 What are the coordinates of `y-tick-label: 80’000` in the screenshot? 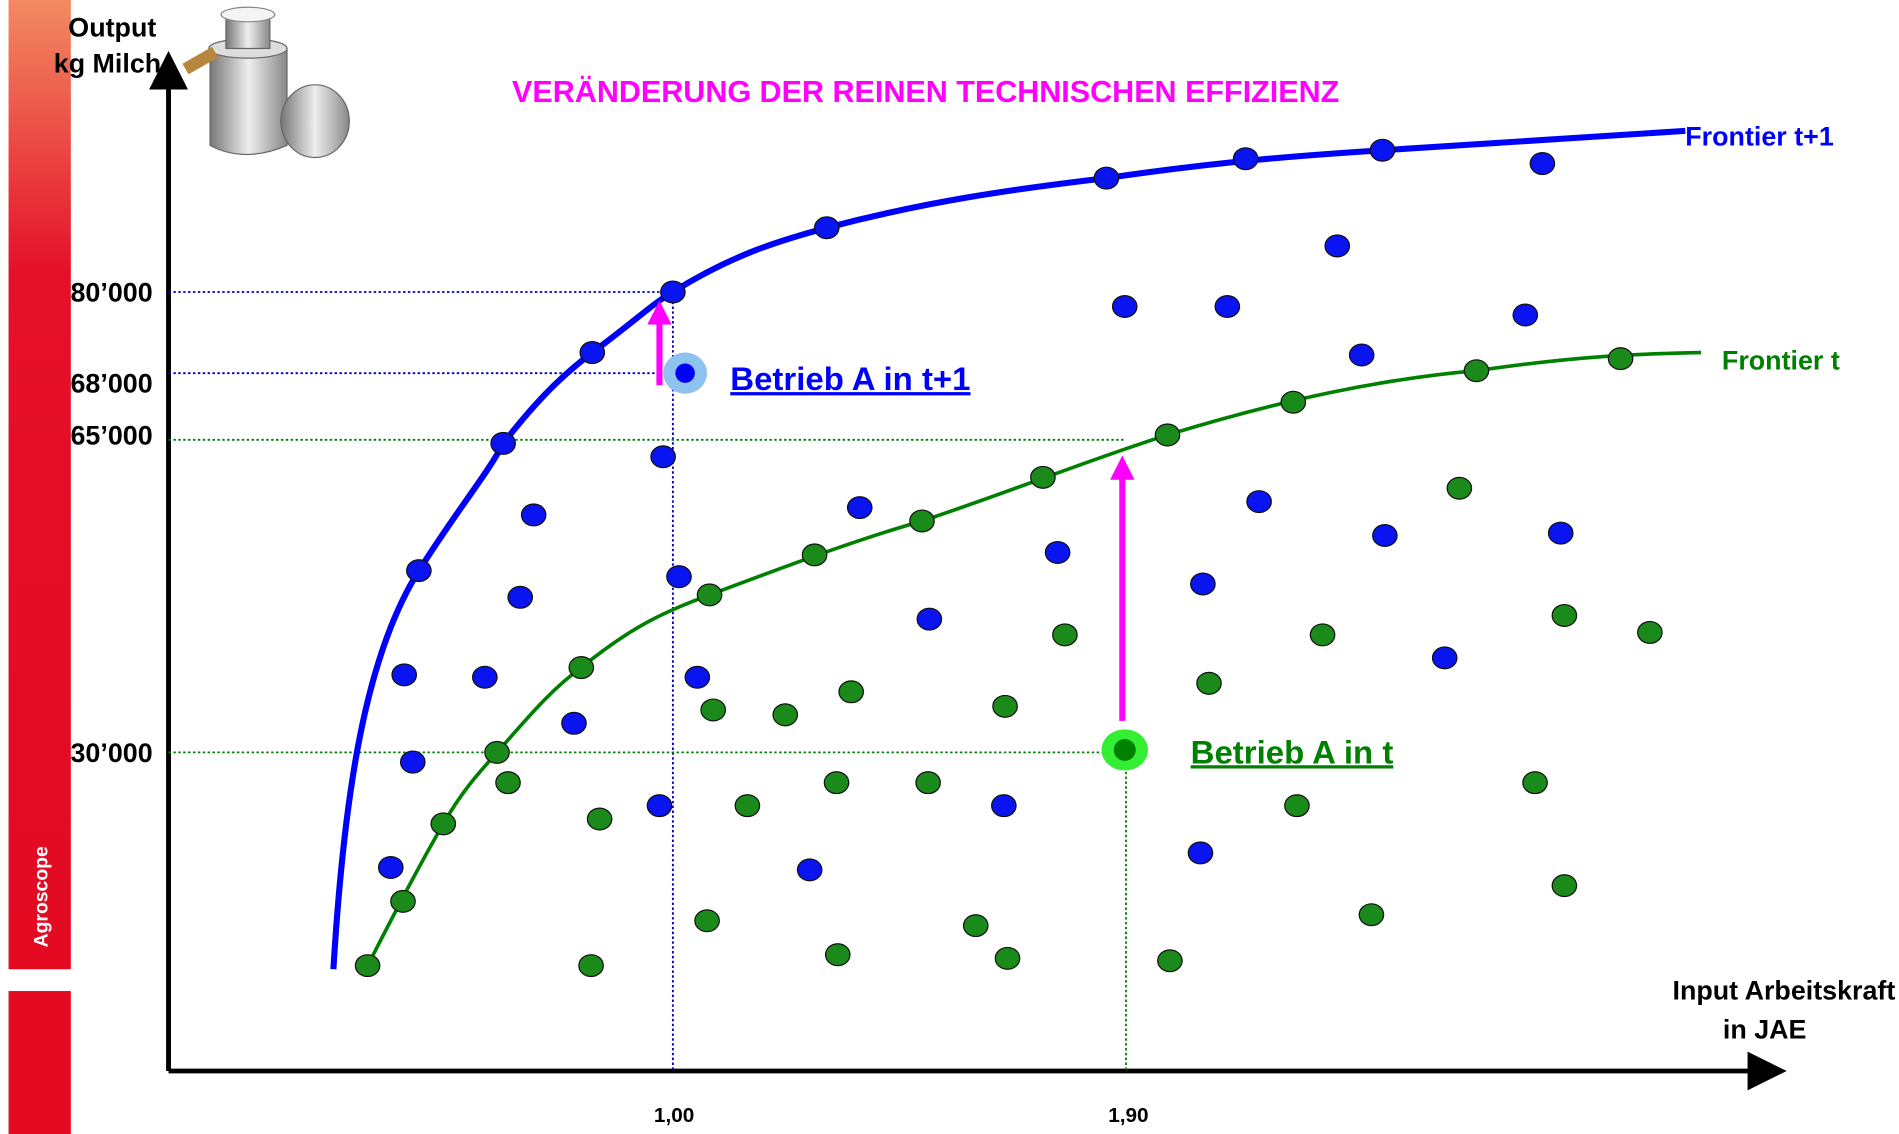 It's located at (111, 293).